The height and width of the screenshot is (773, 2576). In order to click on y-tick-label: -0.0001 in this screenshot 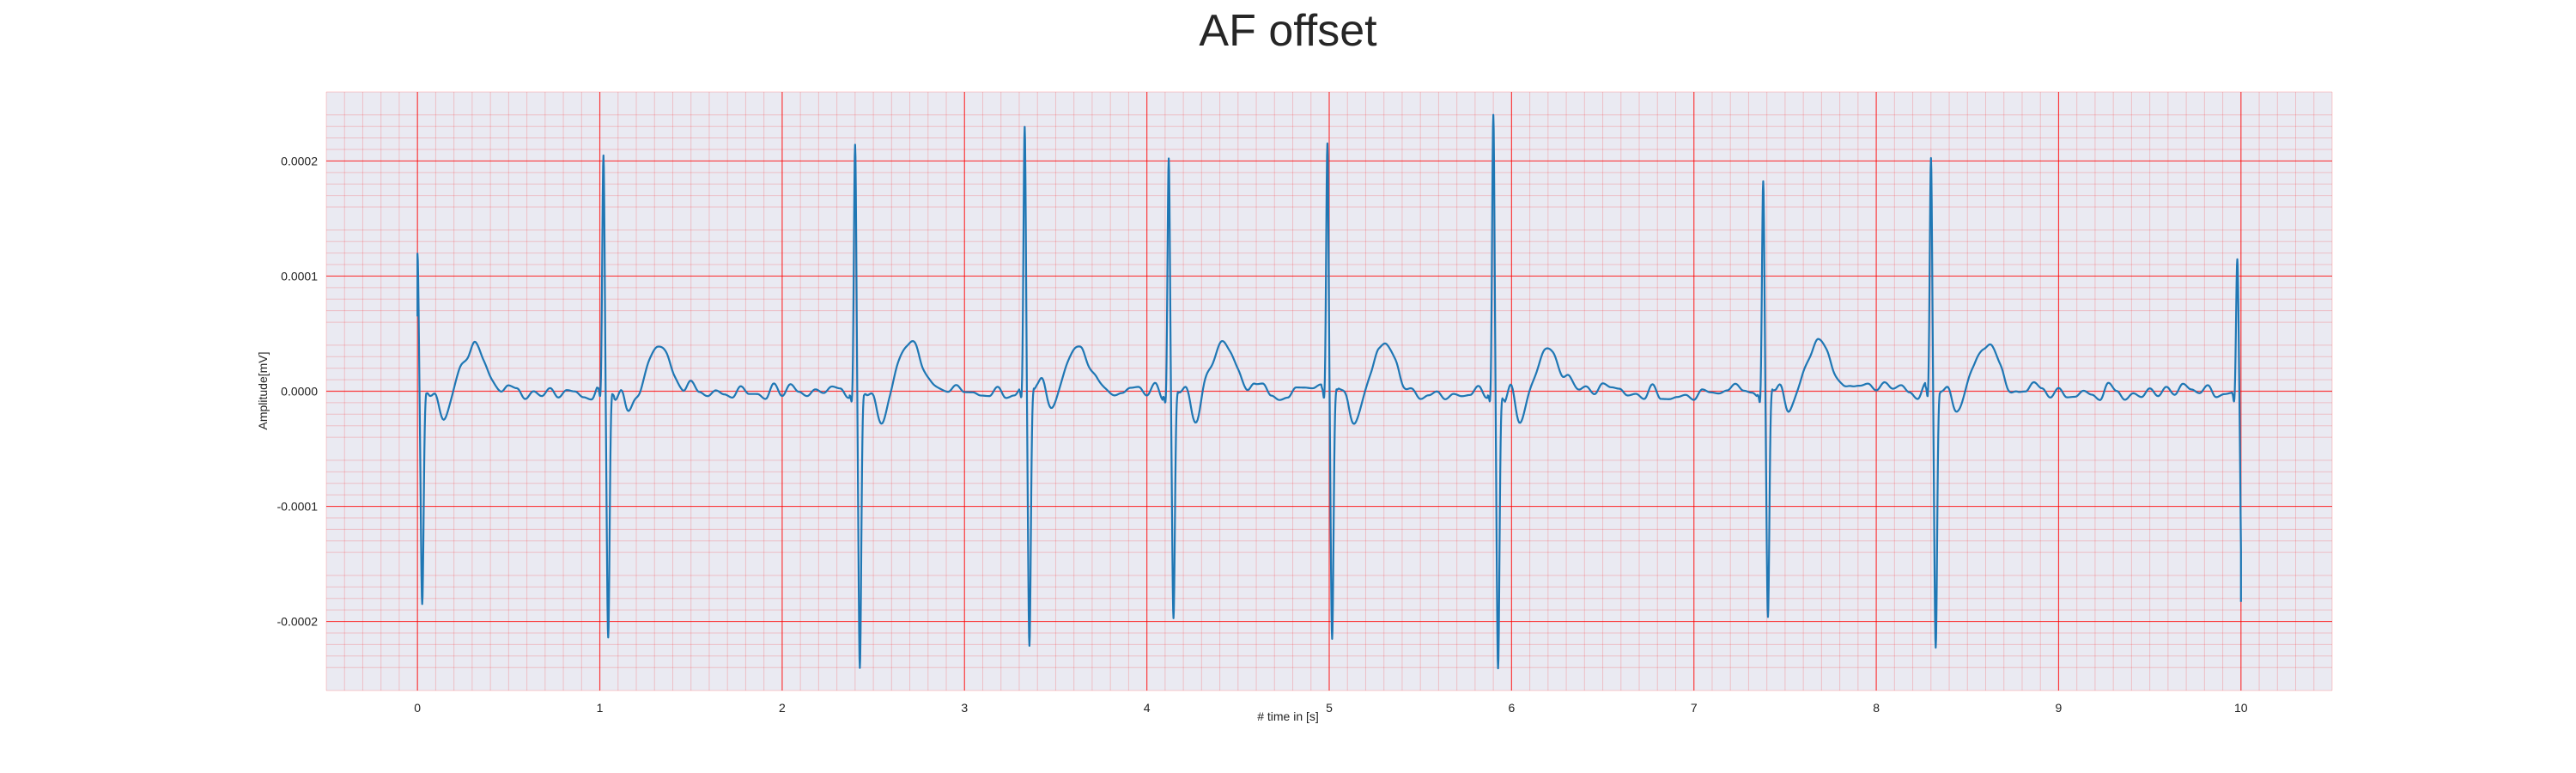, I will do `click(298, 507)`.